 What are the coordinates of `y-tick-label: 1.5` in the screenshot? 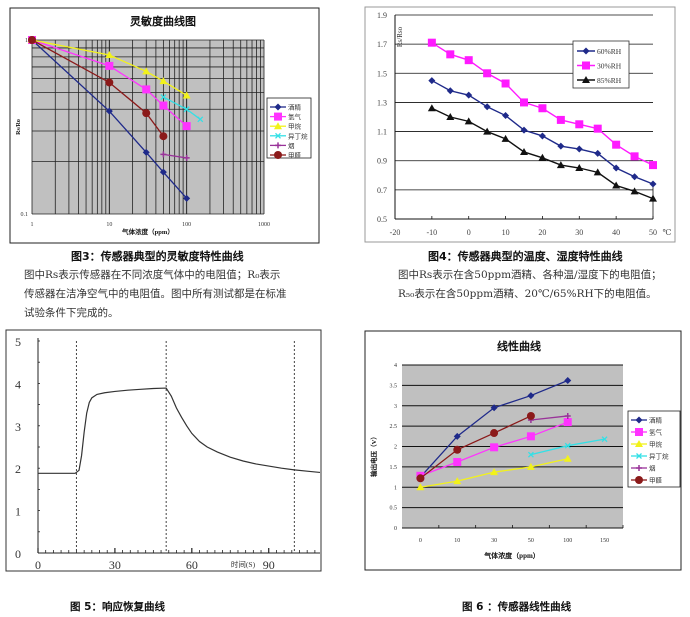 It's located at (394, 468).